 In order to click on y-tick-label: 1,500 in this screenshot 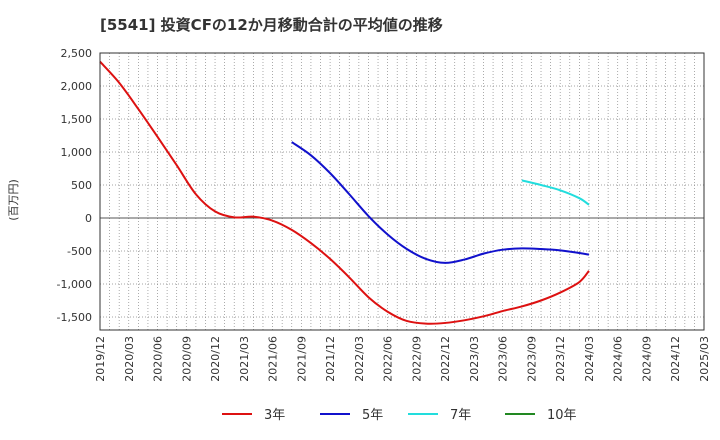, I will do `click(77, 119)`.